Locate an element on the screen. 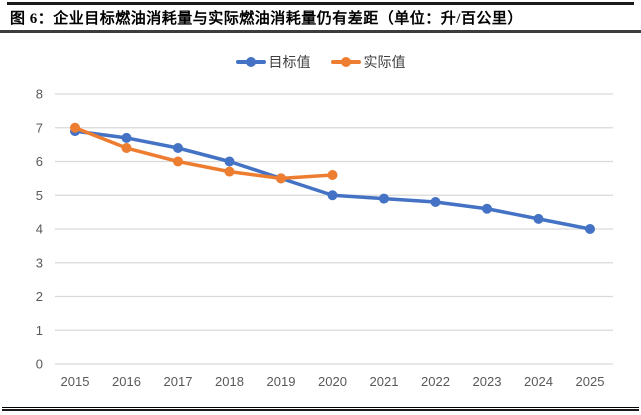  x-axis-tick-label: 2016 is located at coordinates (126, 381).